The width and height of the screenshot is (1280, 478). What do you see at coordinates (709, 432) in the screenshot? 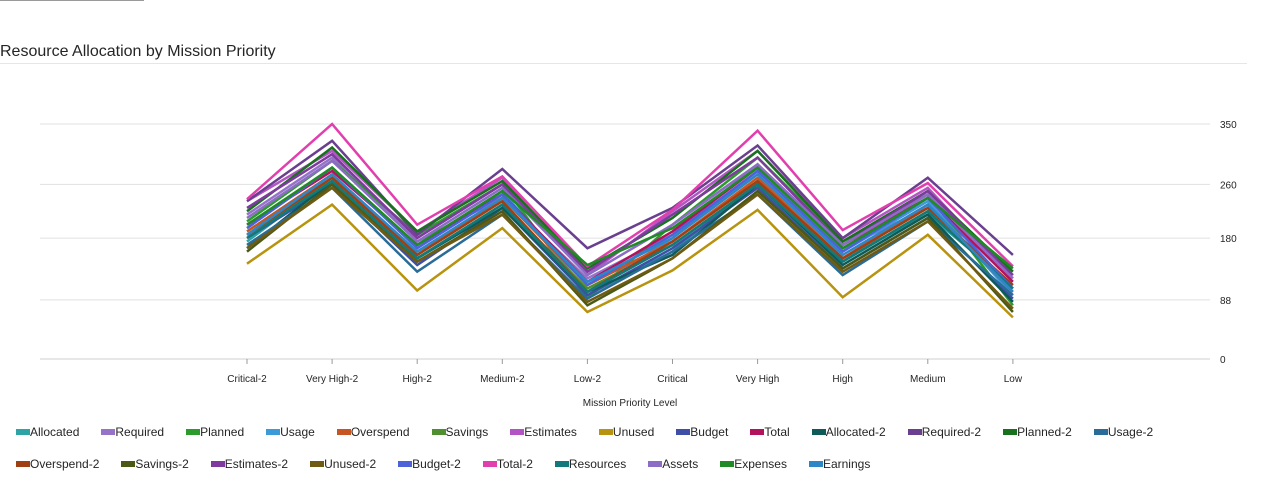
I see `legend-label: Budget` at bounding box center [709, 432].